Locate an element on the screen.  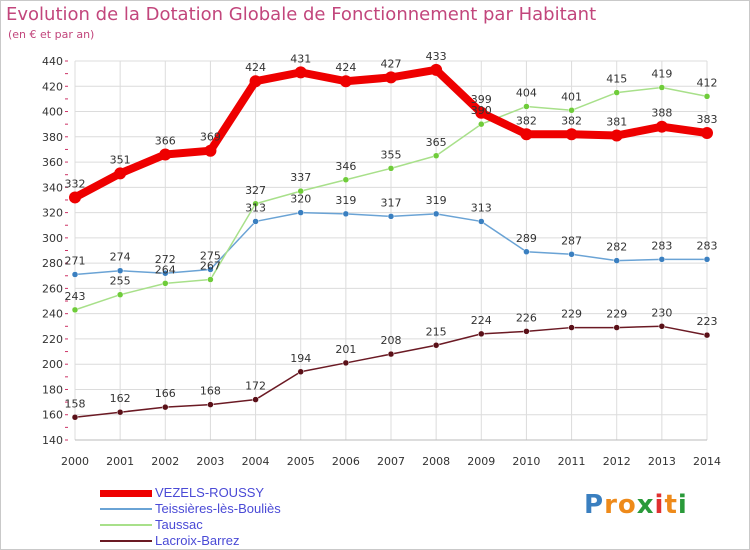
data-label: 267 is located at coordinates (210, 266).